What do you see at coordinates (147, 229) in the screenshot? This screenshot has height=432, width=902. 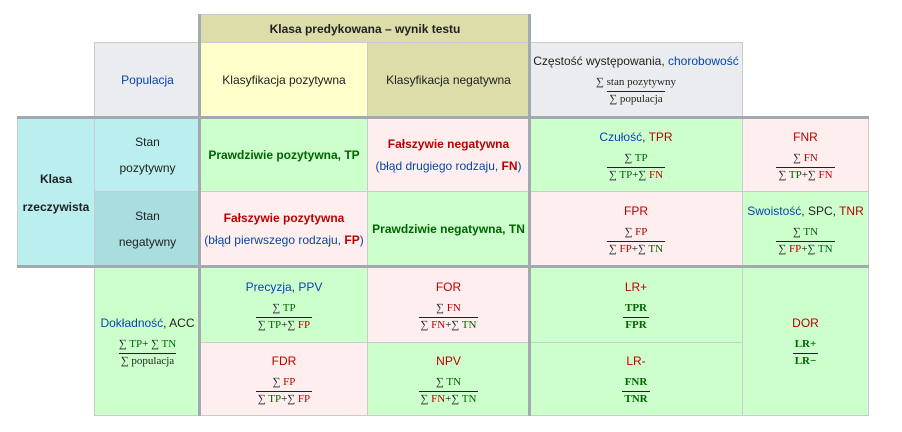 I see `condition-negative-header: Stan negatywny` at bounding box center [147, 229].